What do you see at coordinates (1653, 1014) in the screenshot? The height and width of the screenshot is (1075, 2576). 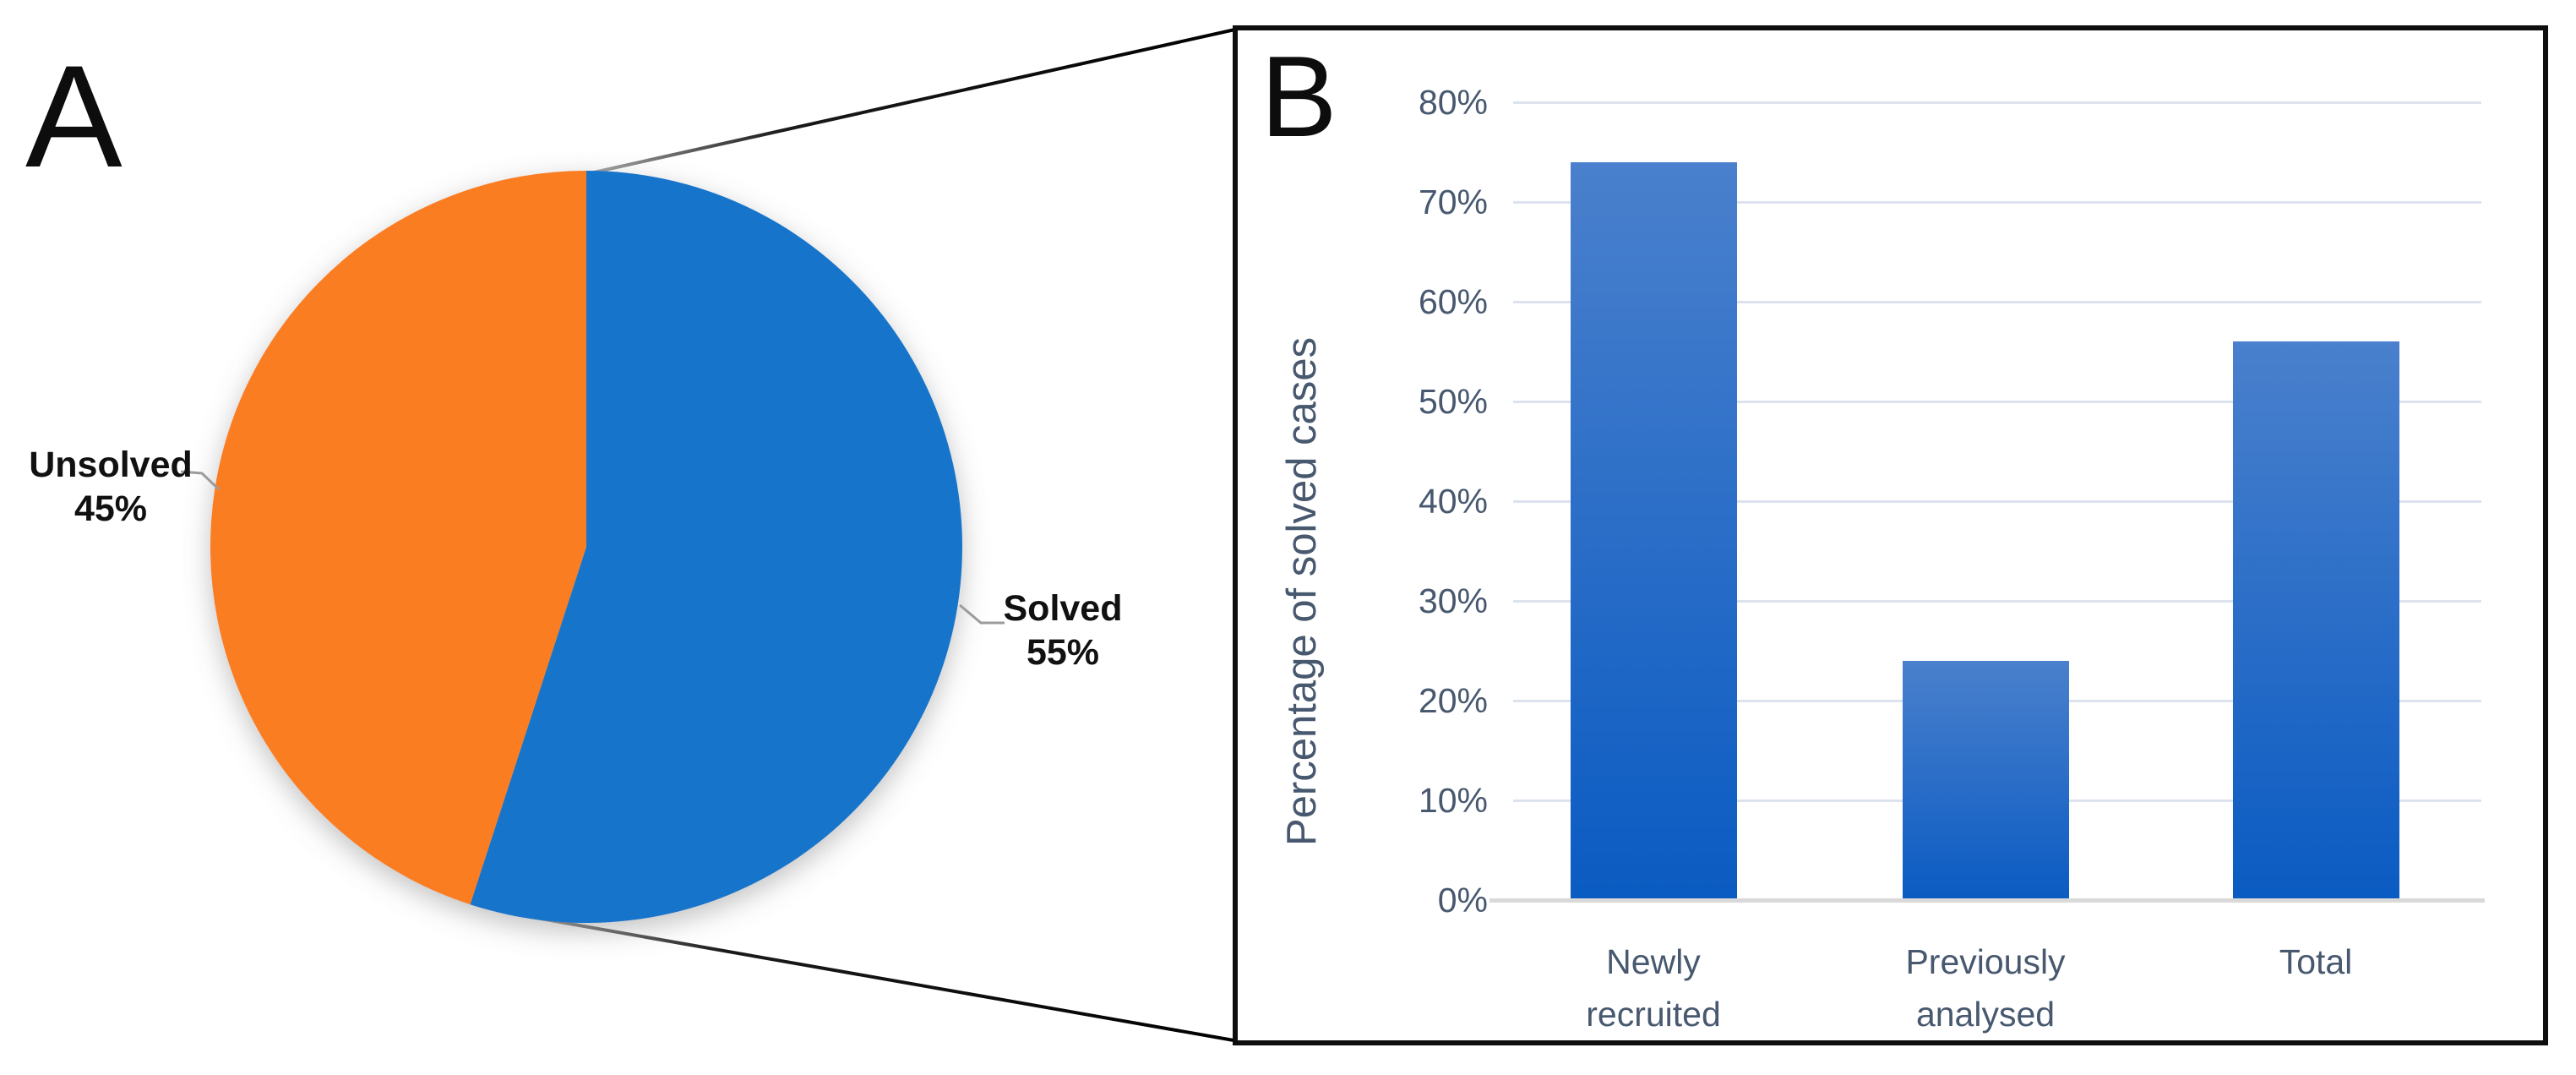 I see `x-category-line: recruited` at bounding box center [1653, 1014].